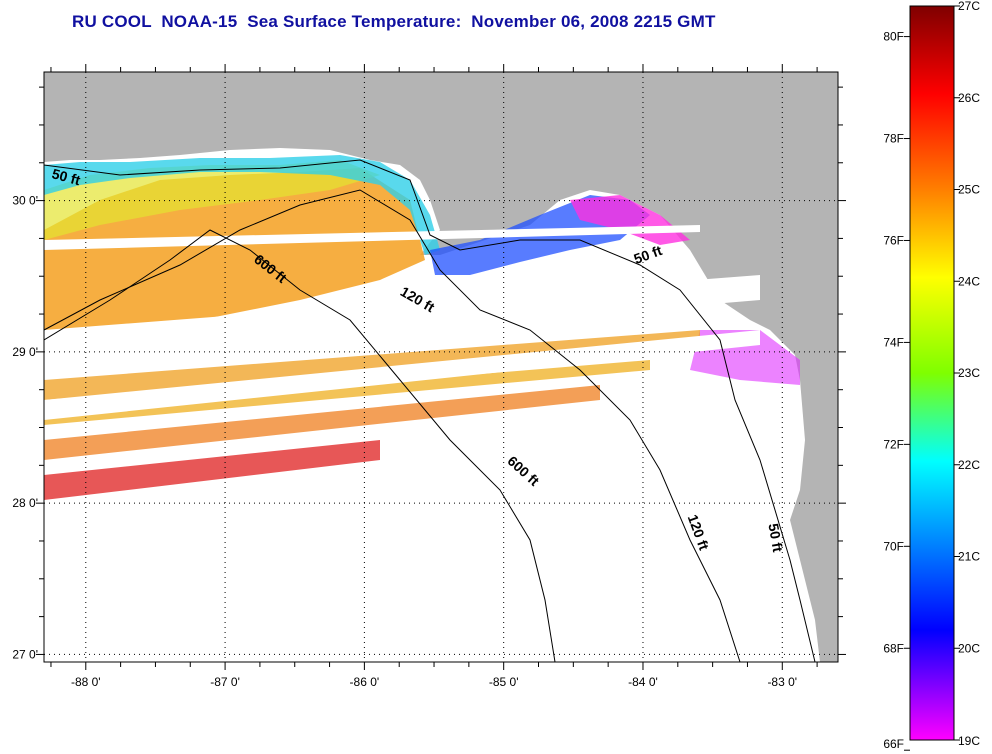 The image size is (992, 754). I want to click on colorbar-label-fahrenheit: 70F, so click(893, 546).